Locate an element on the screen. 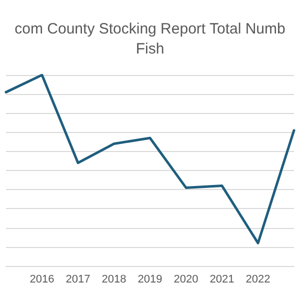 The height and width of the screenshot is (300, 300). chart-title: com County Stocking Report Total Numb Fish is located at coordinates (150, 39).